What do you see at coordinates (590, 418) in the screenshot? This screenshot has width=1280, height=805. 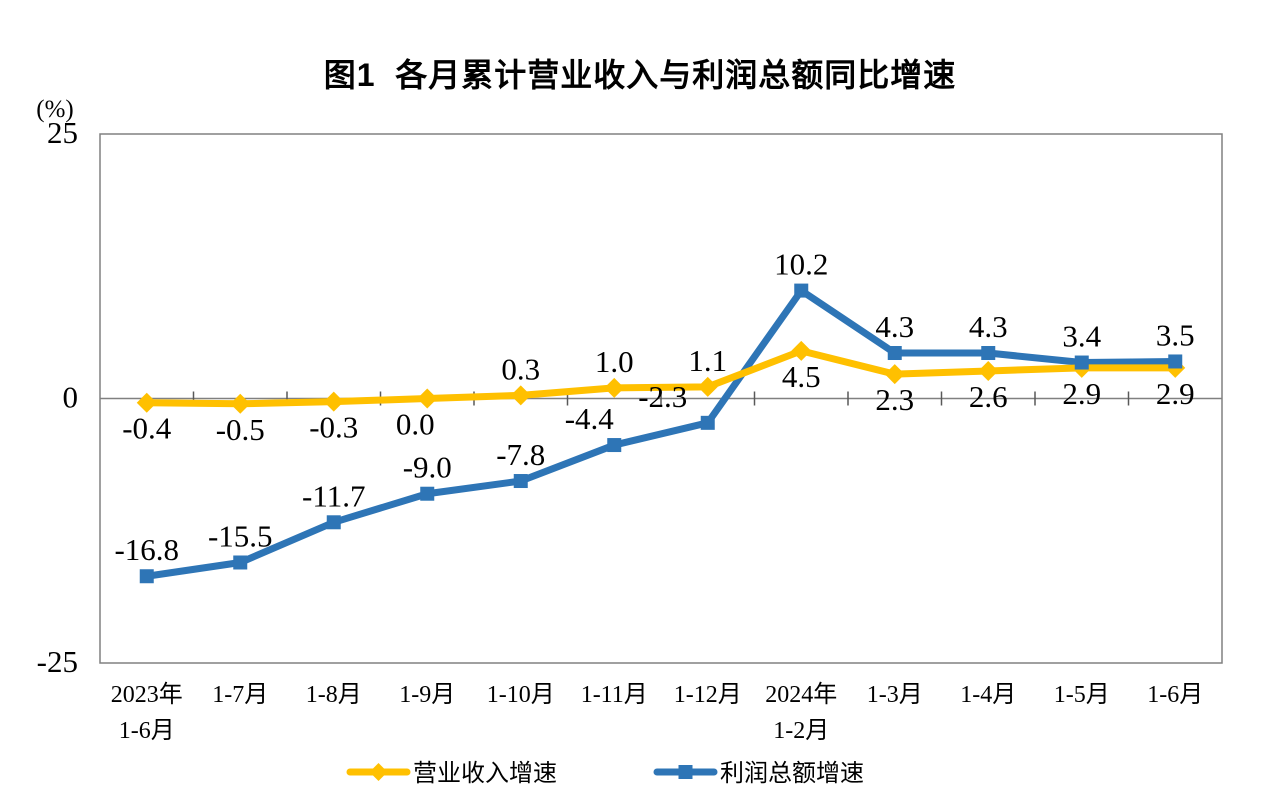 I see `data-label: -4.4` at bounding box center [590, 418].